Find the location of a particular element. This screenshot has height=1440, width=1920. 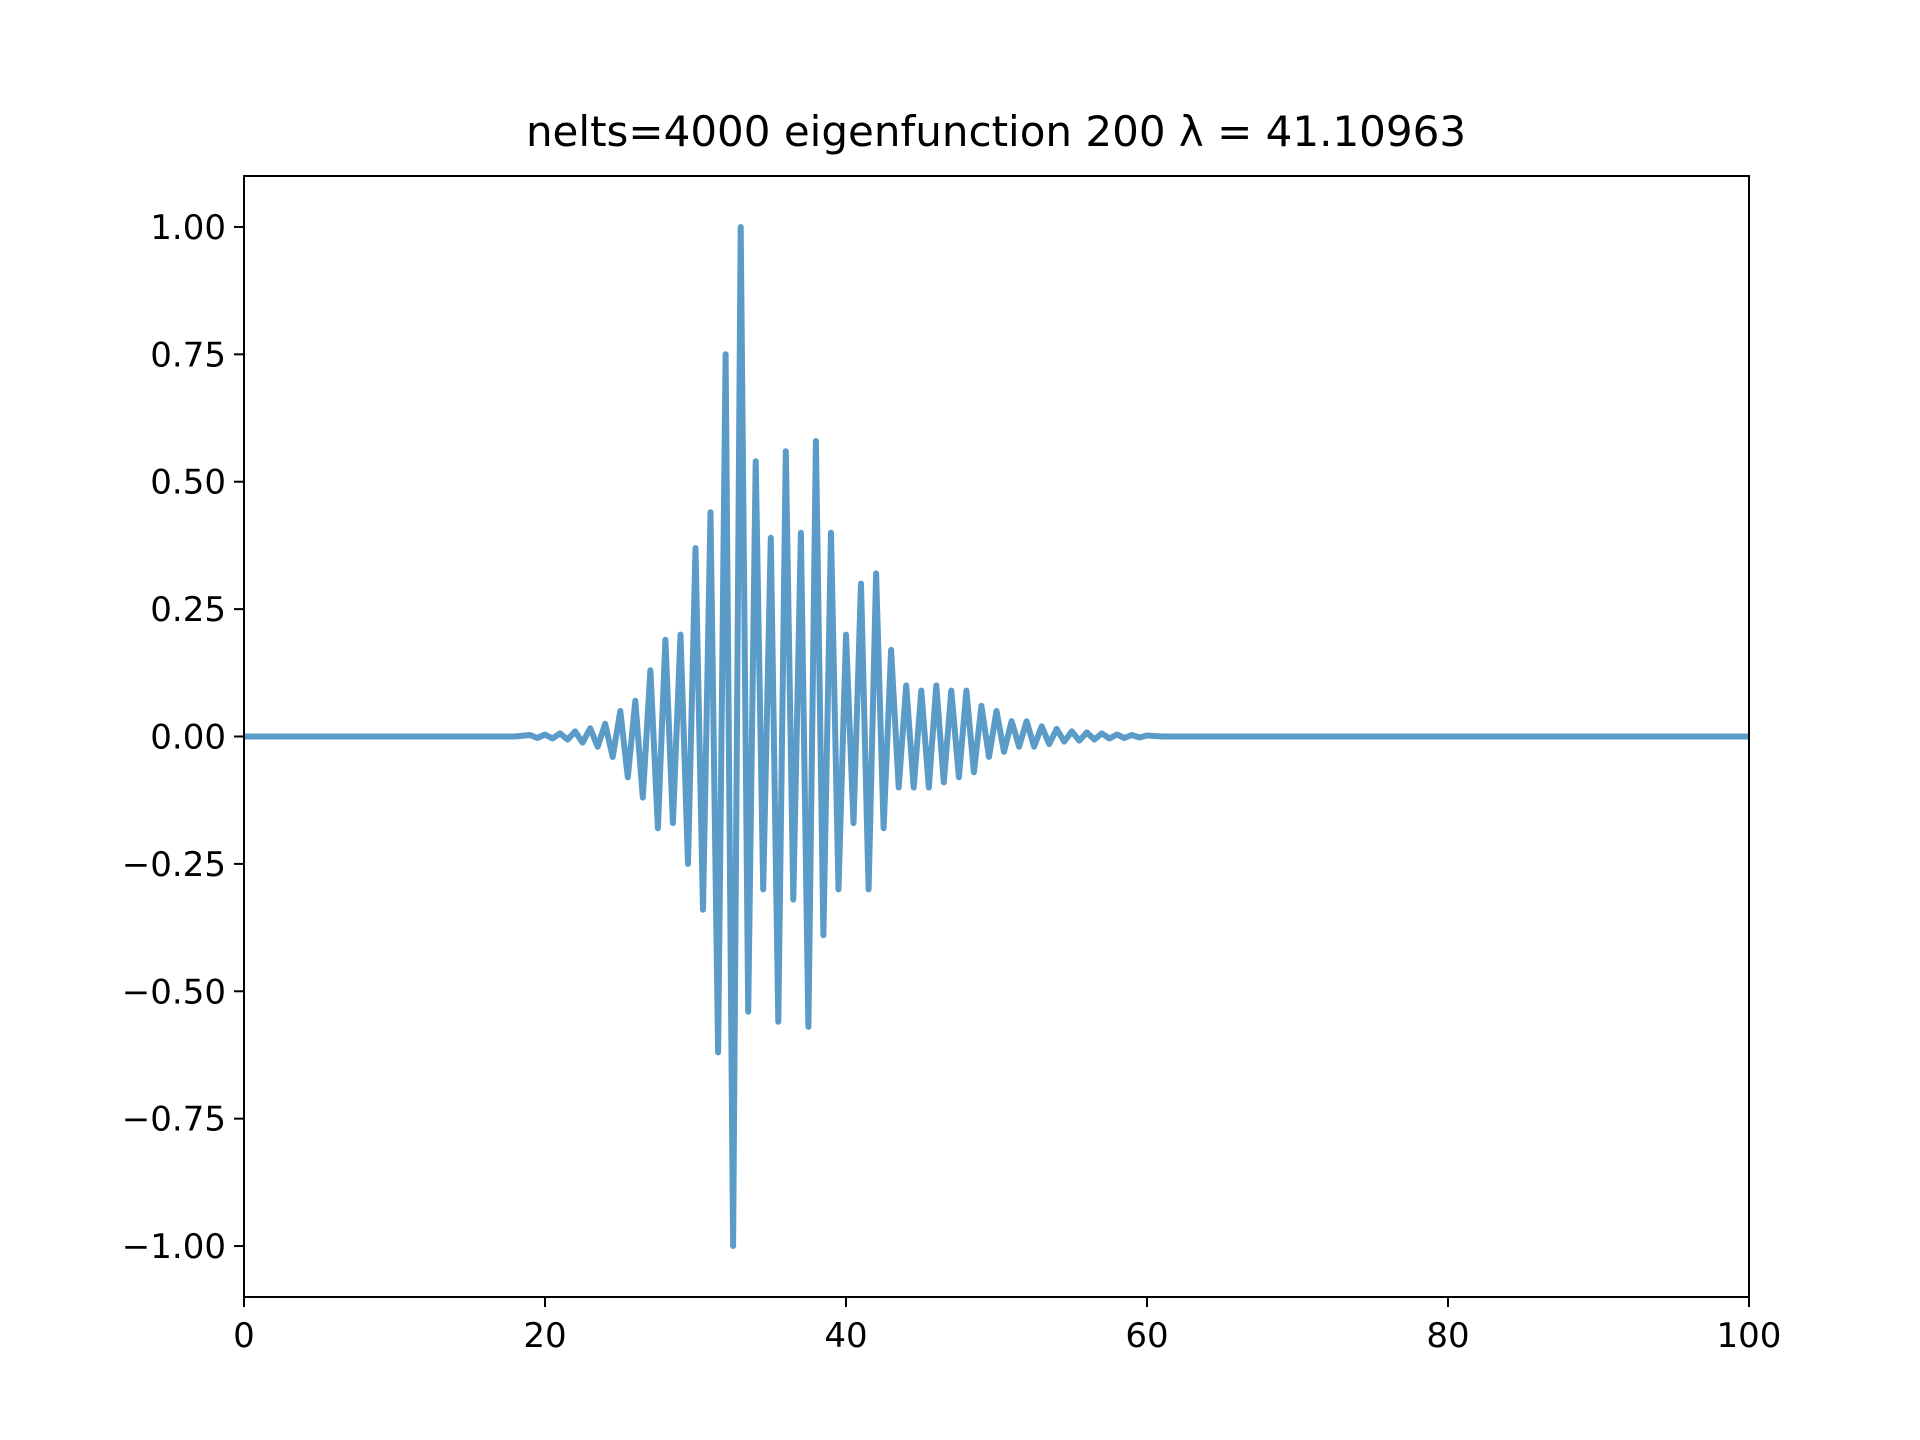

y-tick-label: 0.75 is located at coordinates (188, 355).